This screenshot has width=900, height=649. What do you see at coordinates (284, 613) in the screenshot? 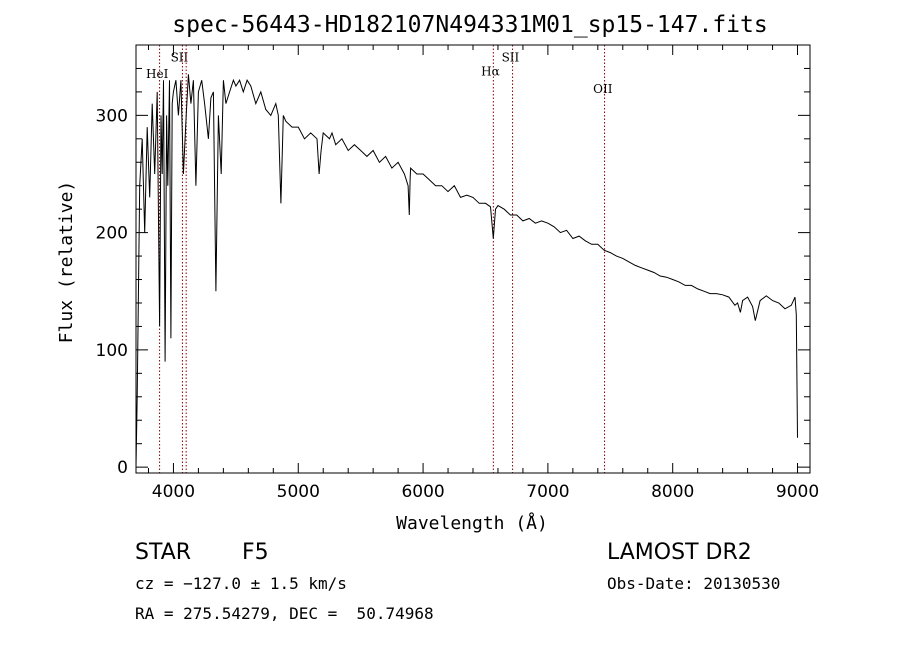
I see `coordinates-text: RA = 275.54279, DEC = 50.74968` at bounding box center [284, 613].